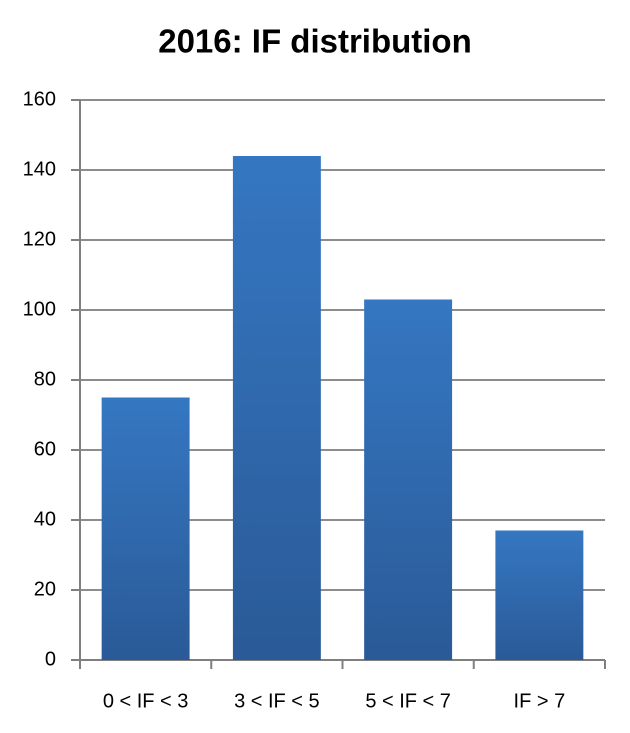  I want to click on x-tick-label: 0 < IF < 3, so click(146, 701).